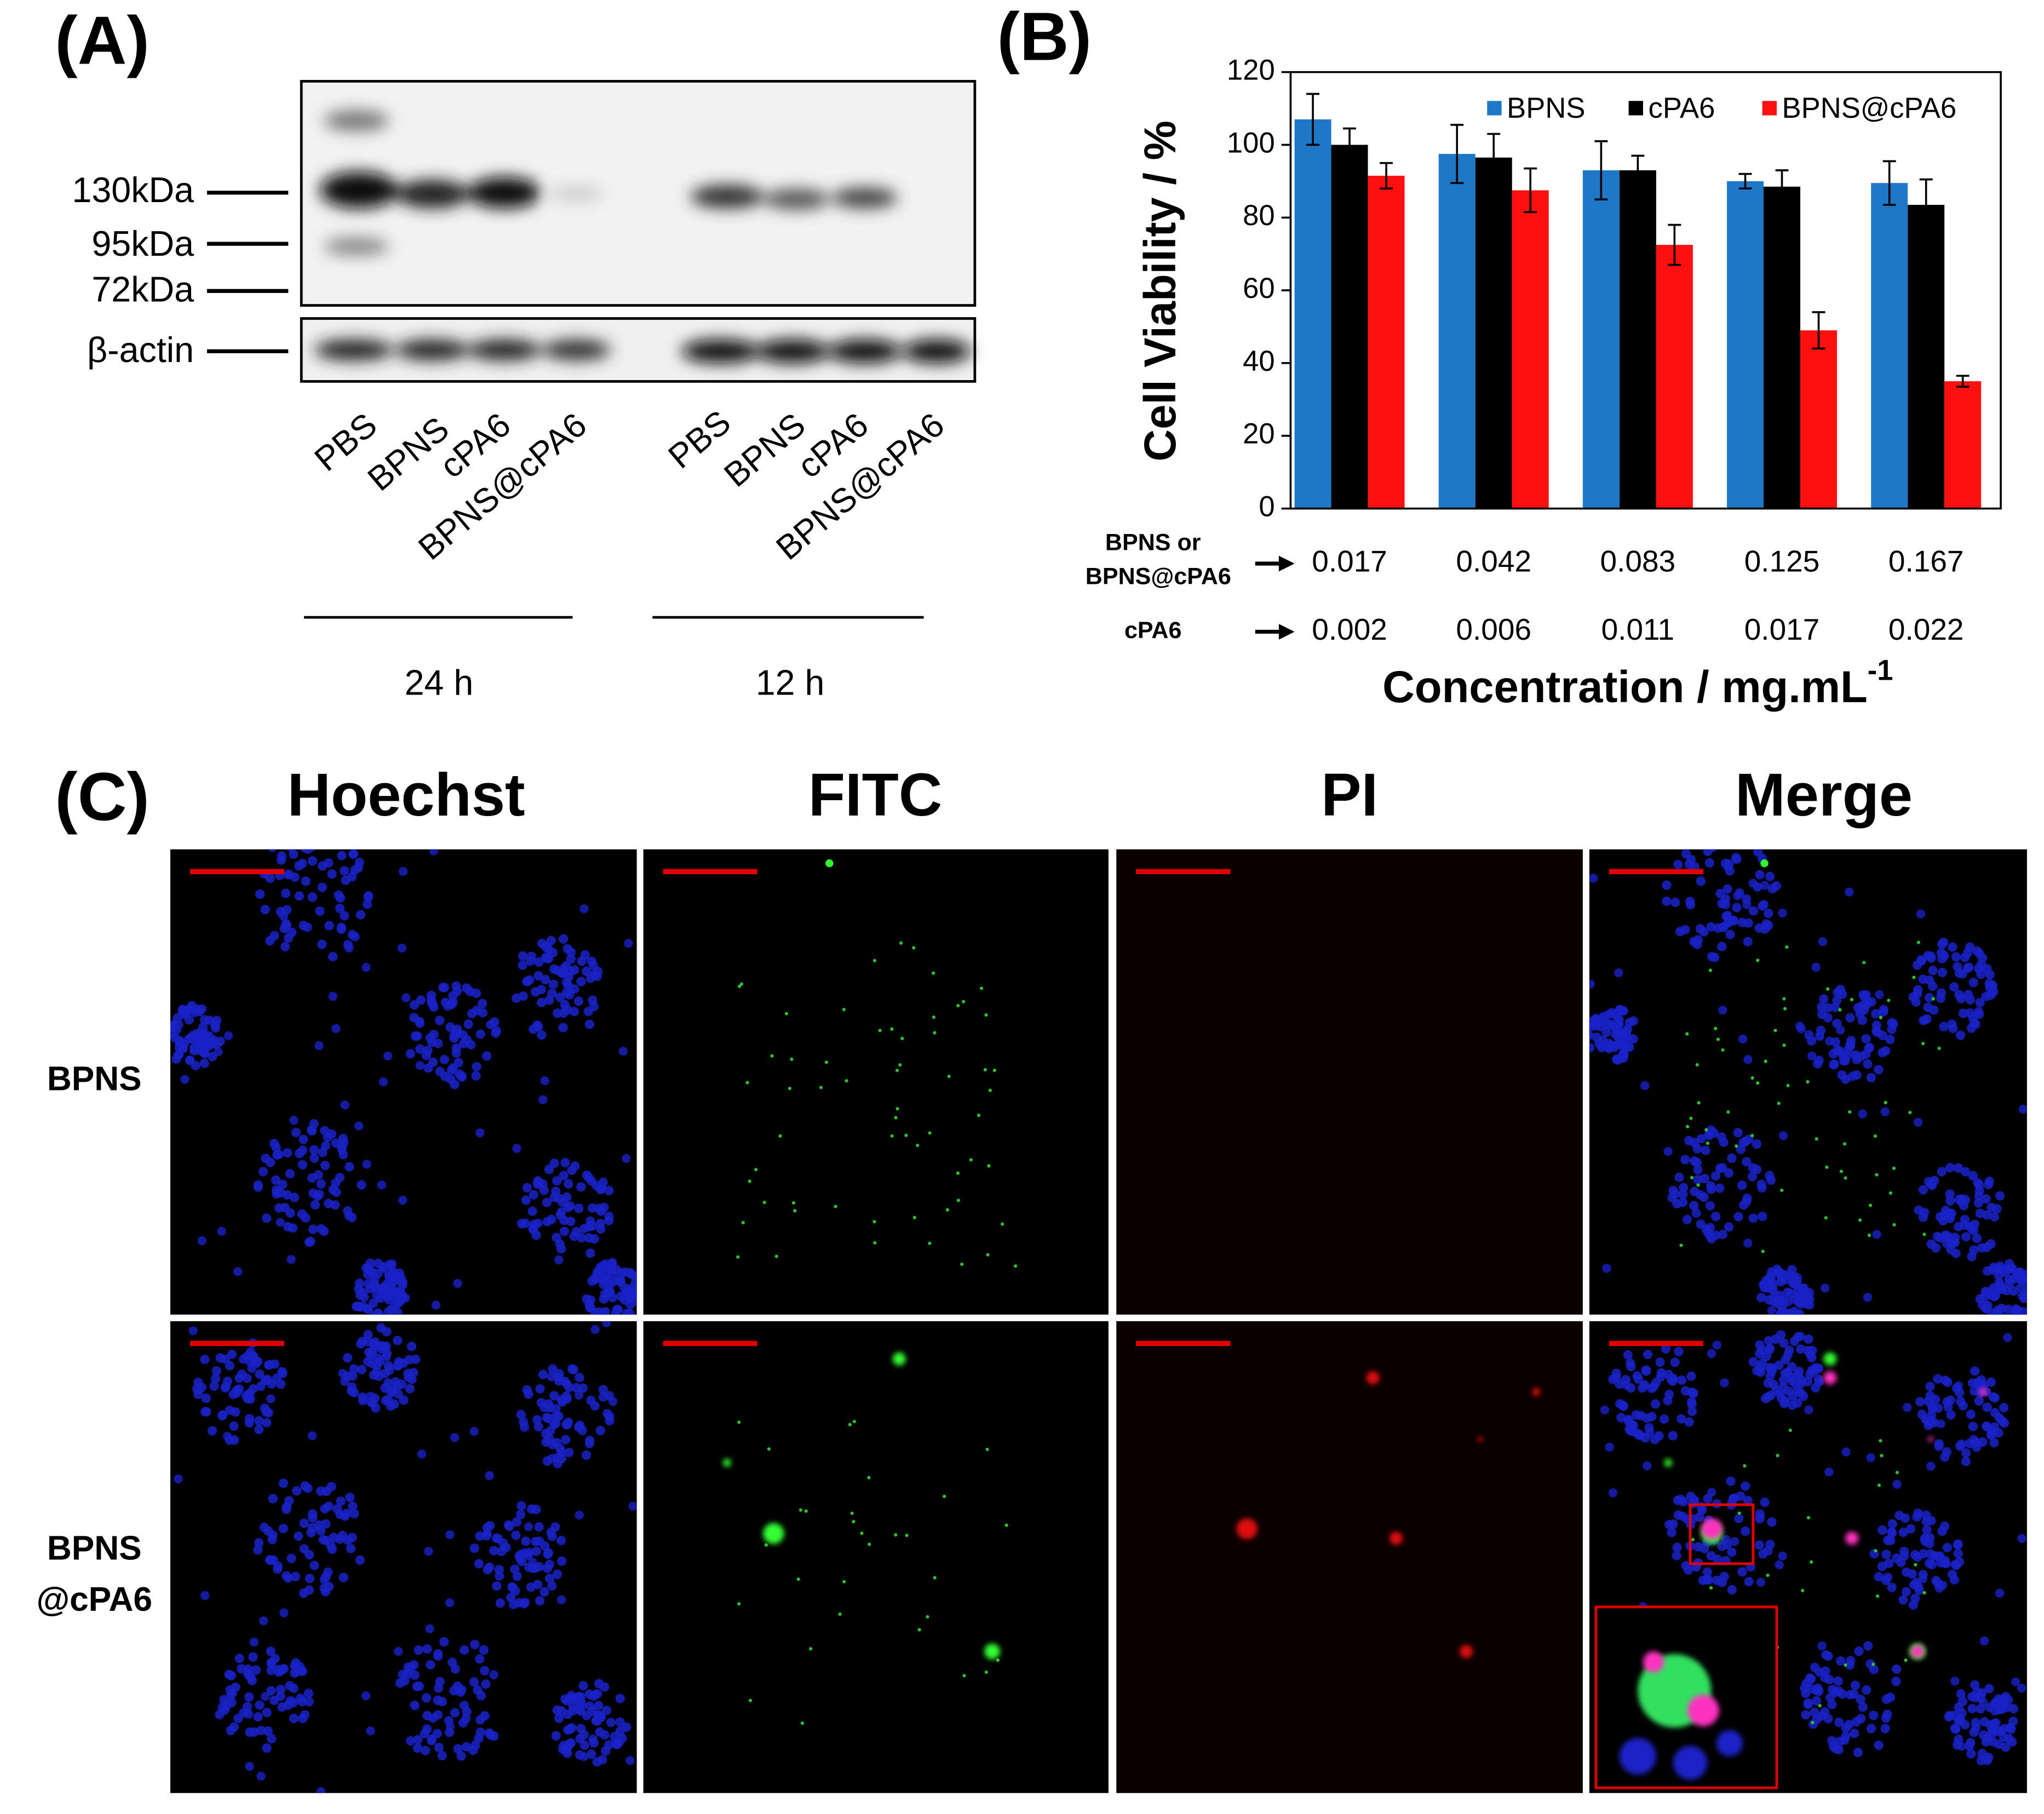  I want to click on inset-cell, so click(1654, 1662).